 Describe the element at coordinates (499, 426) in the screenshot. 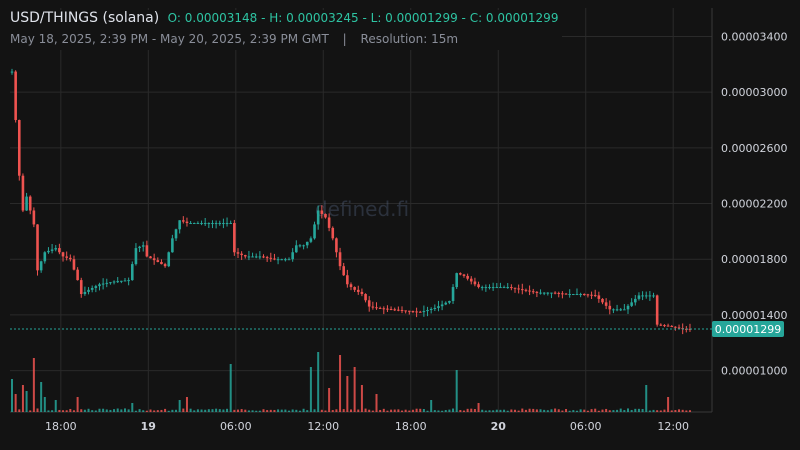

I see `x-tick-label: 20` at that location.